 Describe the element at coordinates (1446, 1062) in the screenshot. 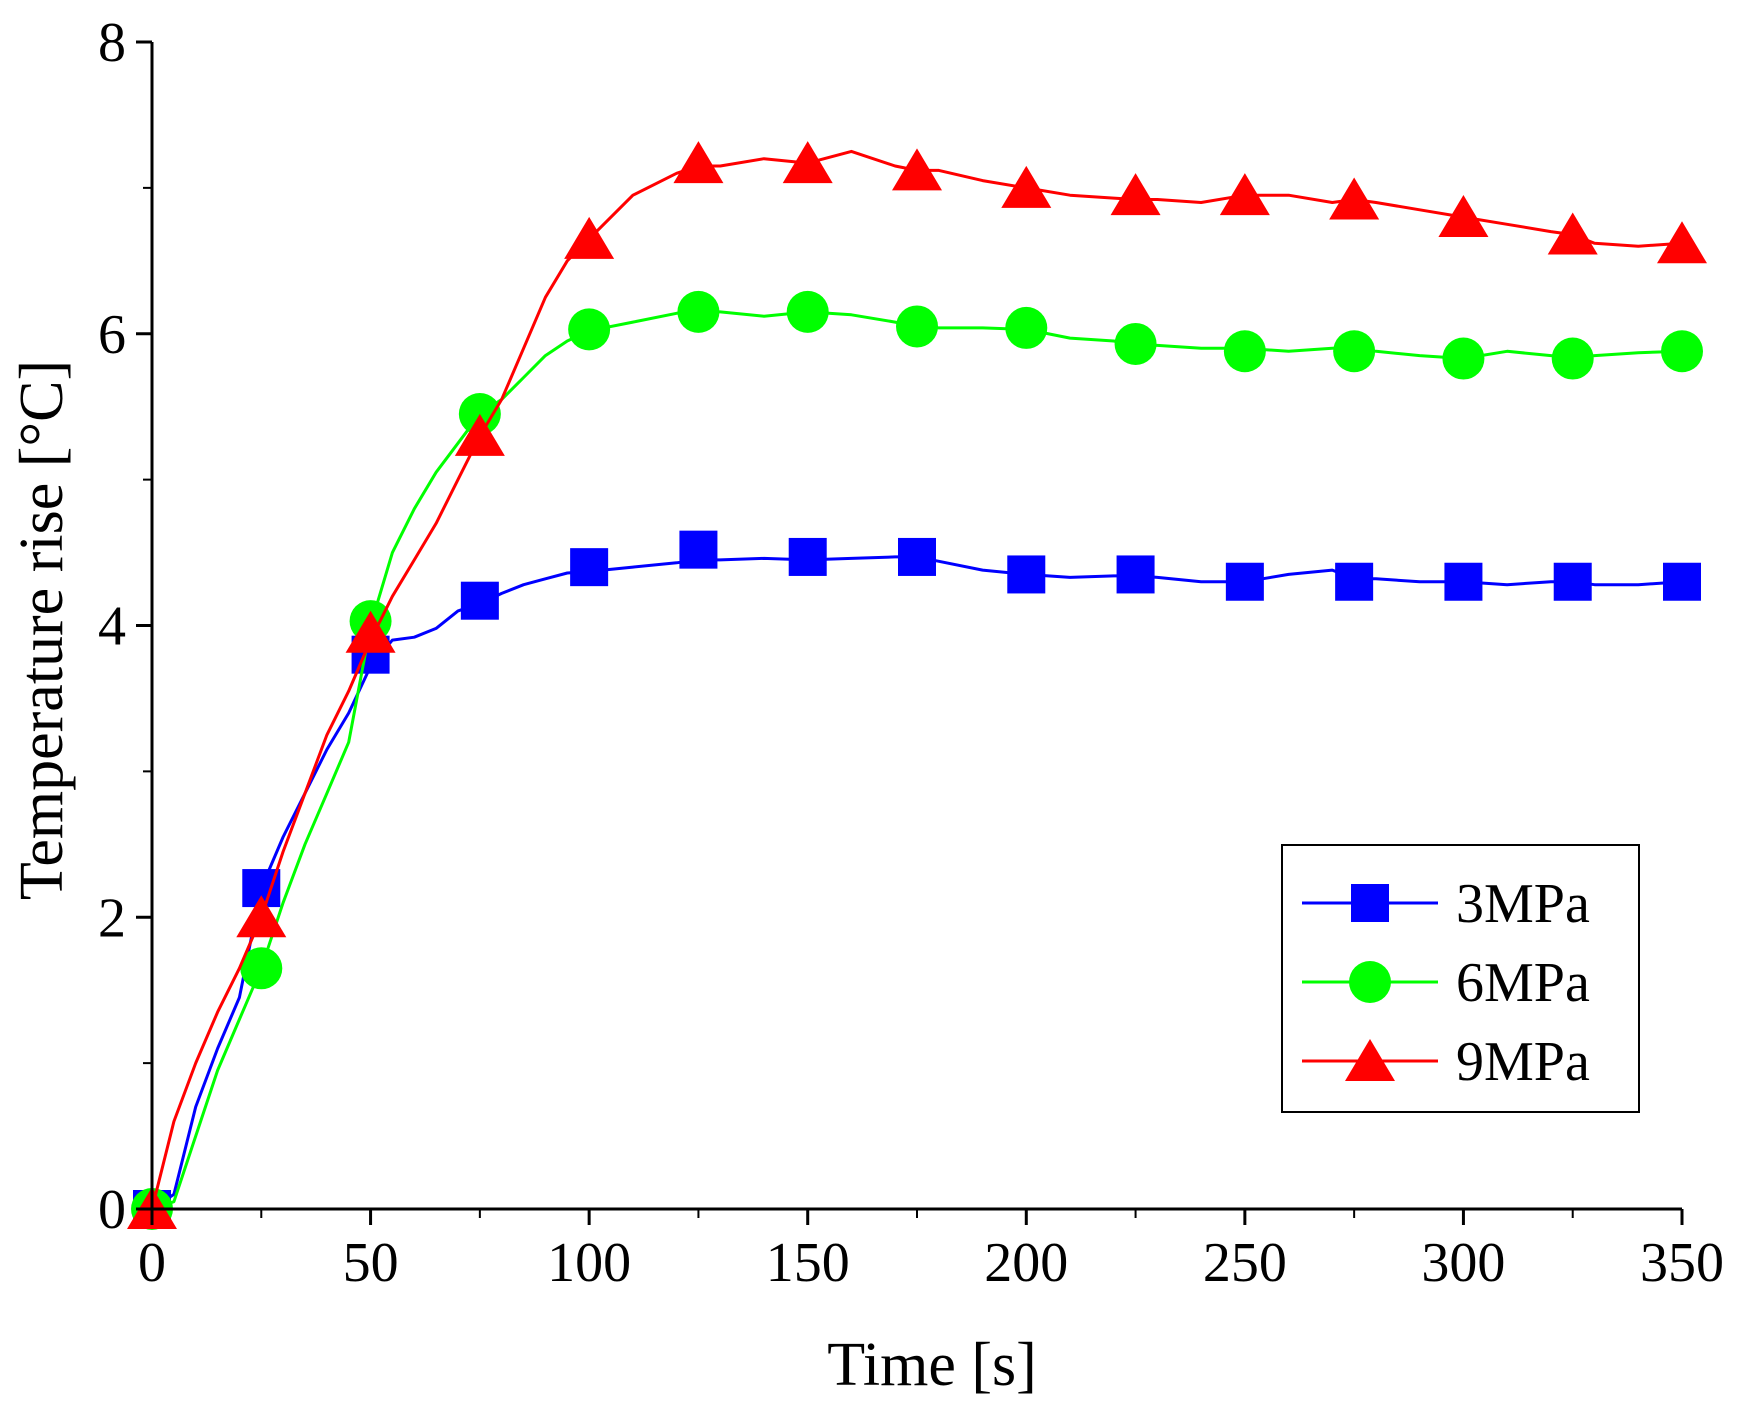

I see `legend-item-9MPa: 9MPa` at that location.